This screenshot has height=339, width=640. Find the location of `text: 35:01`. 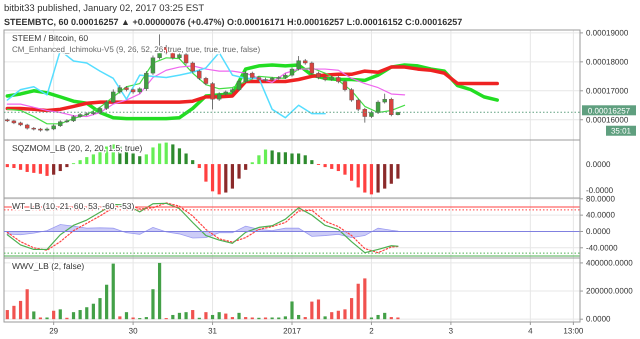

text: 35:01 is located at coordinates (621, 131).